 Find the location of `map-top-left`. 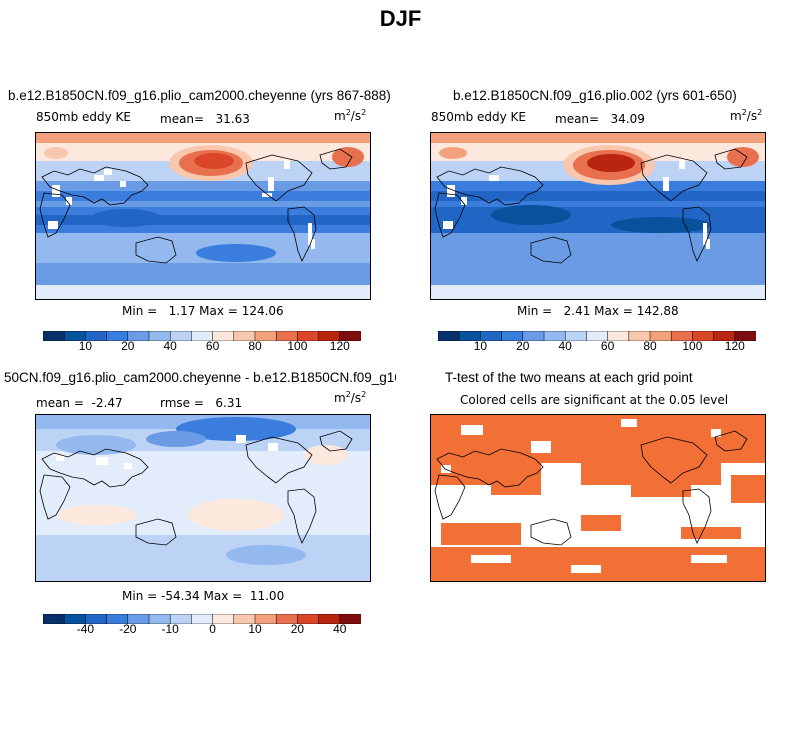

map-top-left is located at coordinates (203, 216).